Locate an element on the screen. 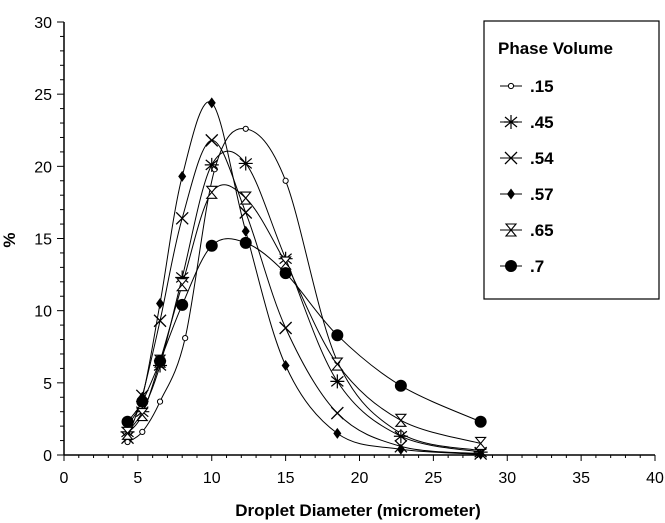 This screenshot has height=523, width=665. x-tick-label: 5 is located at coordinates (137, 478).